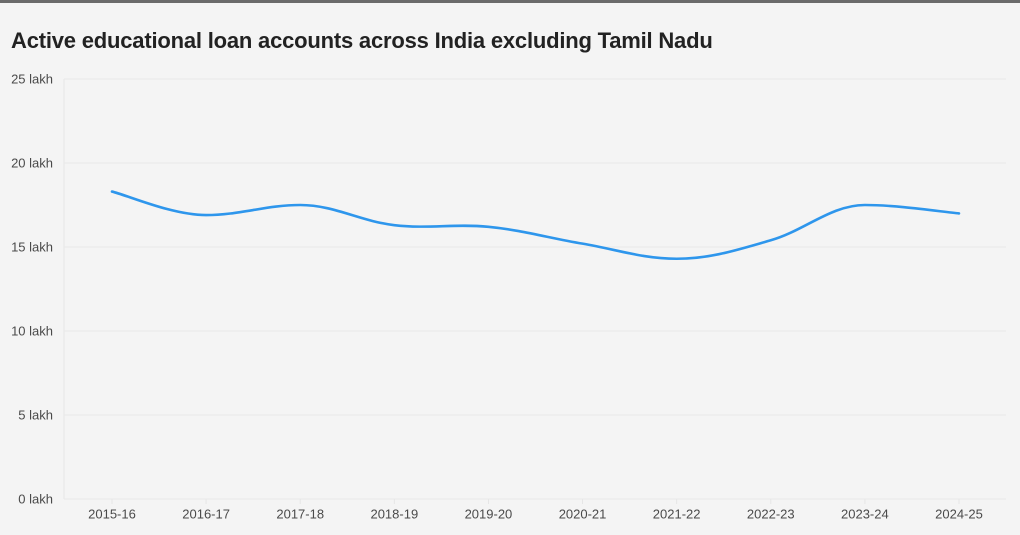 Image resolution: width=1020 pixels, height=535 pixels. Describe the element at coordinates (959, 514) in the screenshot. I see `x-tick-label: 2024-25` at that location.